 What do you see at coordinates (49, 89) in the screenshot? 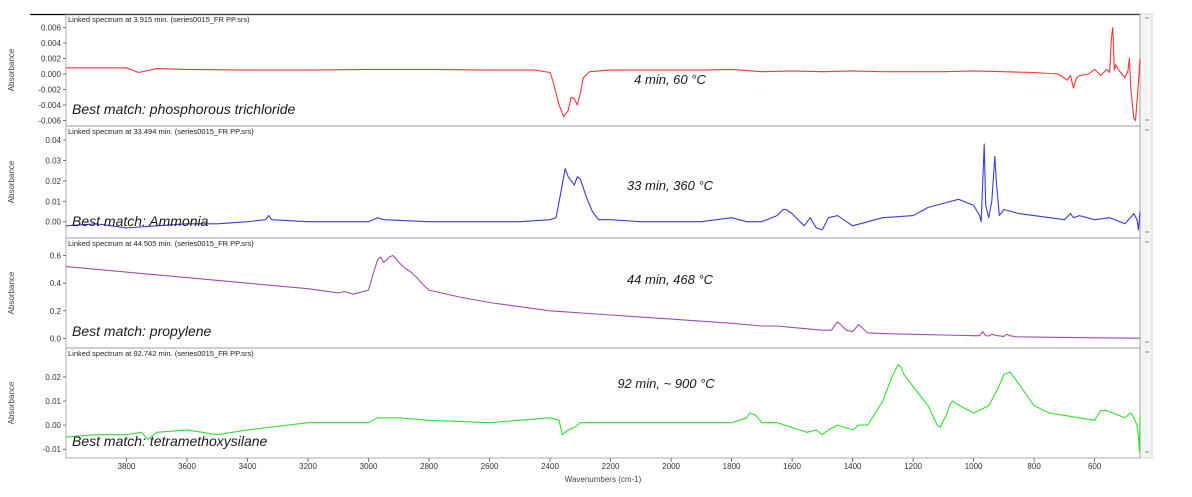
I see `y-tick-label: -0.002` at bounding box center [49, 89].